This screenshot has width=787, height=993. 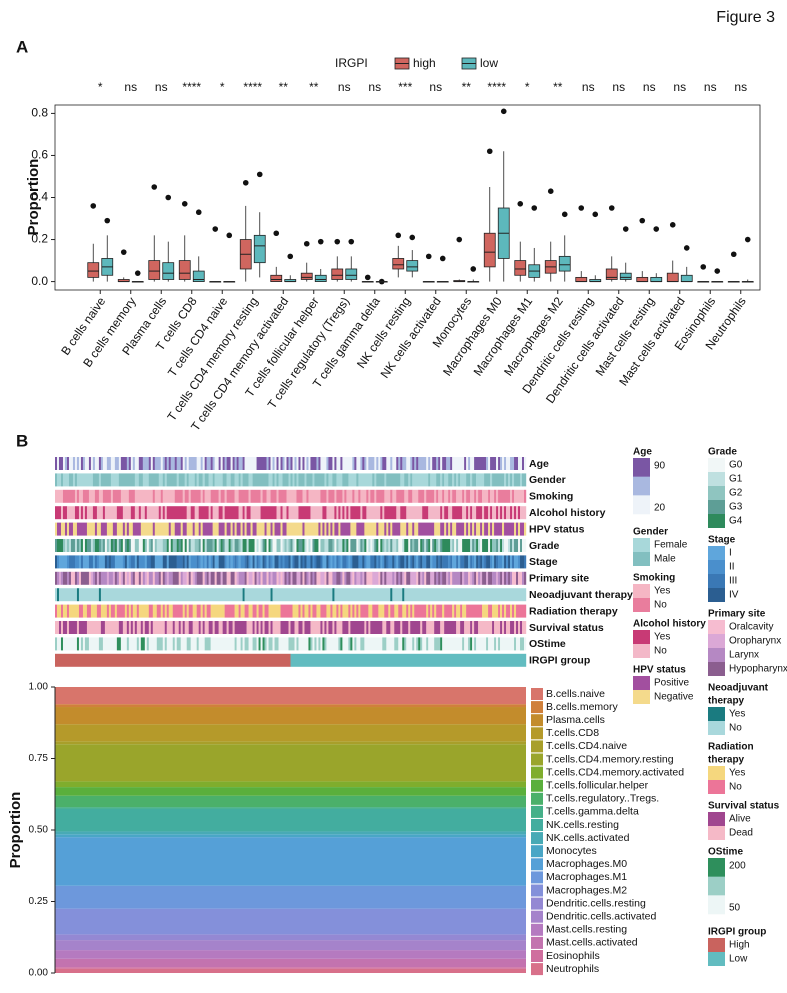 What do you see at coordinates (39, 281) in the screenshot?
I see `y-tick-label: 0.0` at bounding box center [39, 281].